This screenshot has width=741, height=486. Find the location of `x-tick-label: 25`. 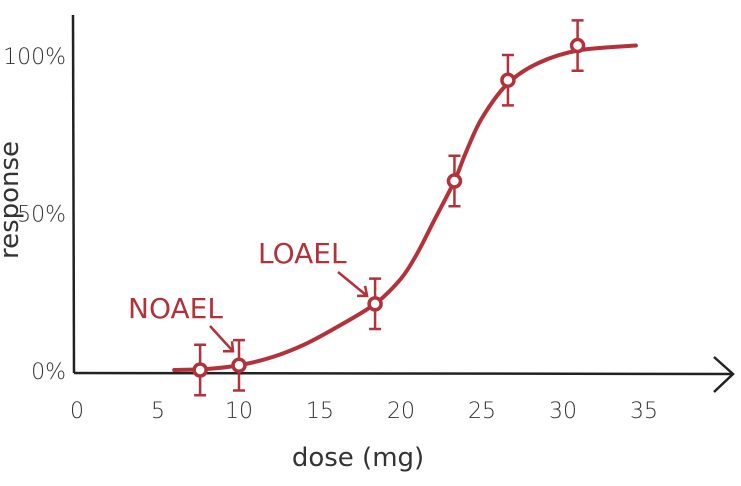

x-tick-label: 25 is located at coordinates (482, 411).